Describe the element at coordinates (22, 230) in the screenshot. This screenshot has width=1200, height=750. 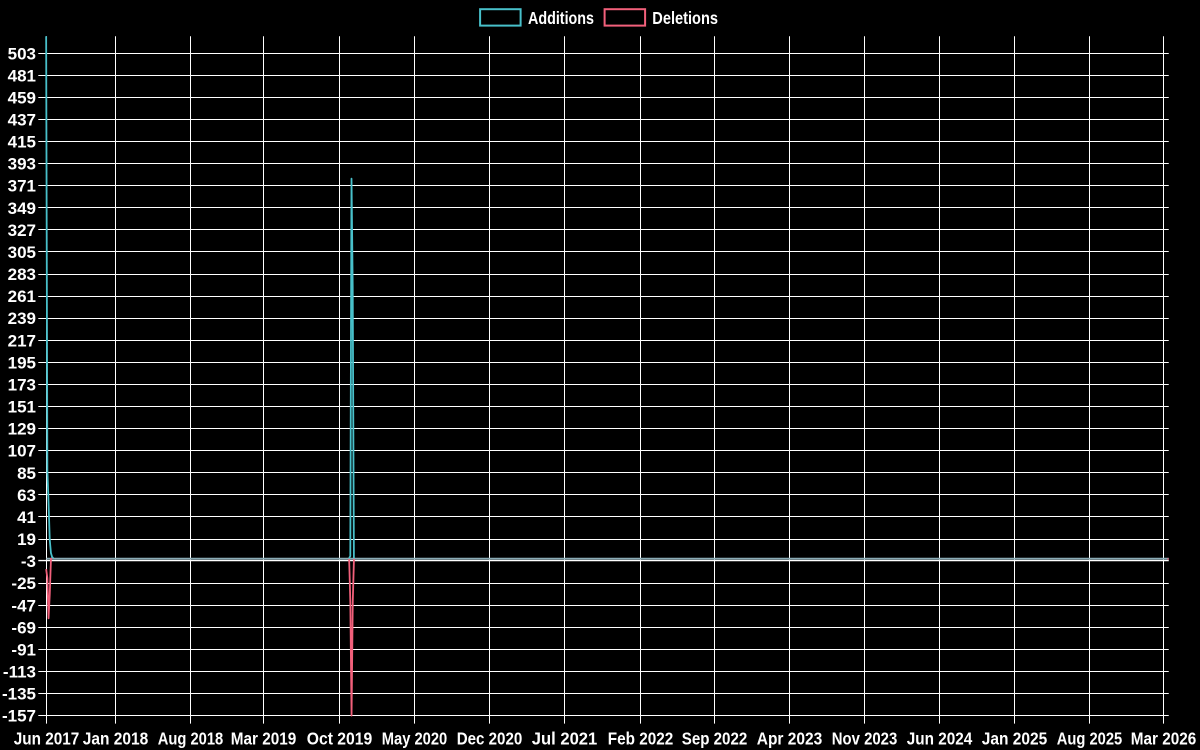
I see `svg-text: 327` at that location.